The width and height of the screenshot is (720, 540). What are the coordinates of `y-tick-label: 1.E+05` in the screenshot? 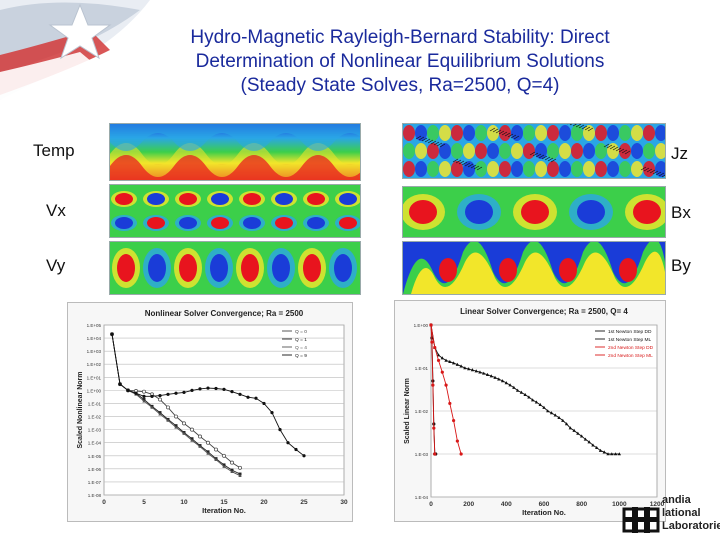 It's located at (94, 325).